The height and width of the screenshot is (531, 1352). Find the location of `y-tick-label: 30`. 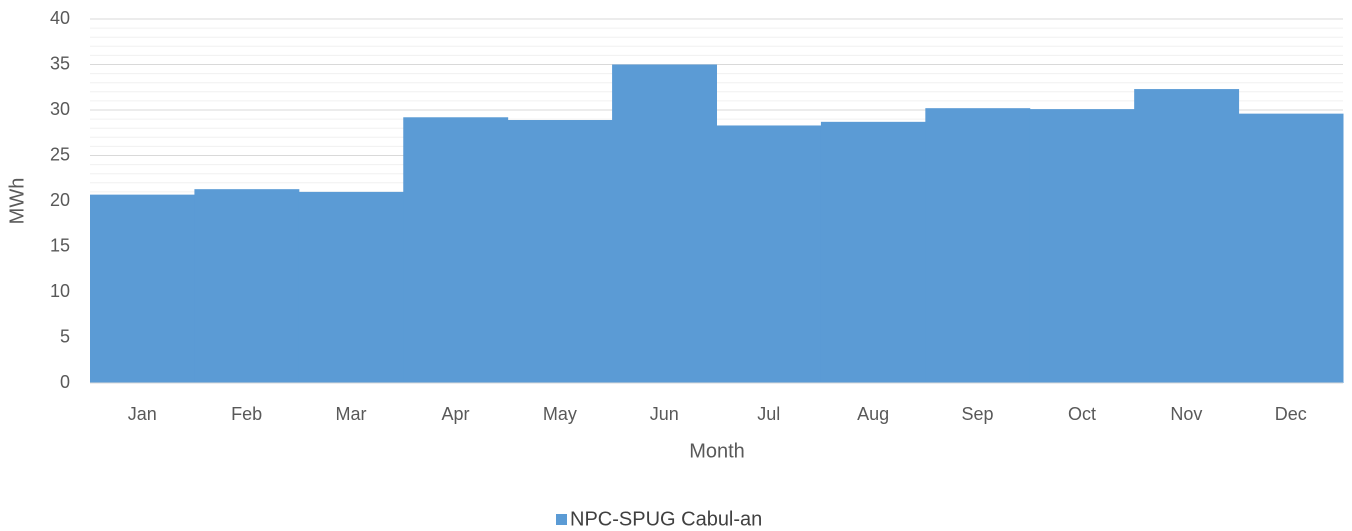

y-tick-label: 30 is located at coordinates (60, 109).